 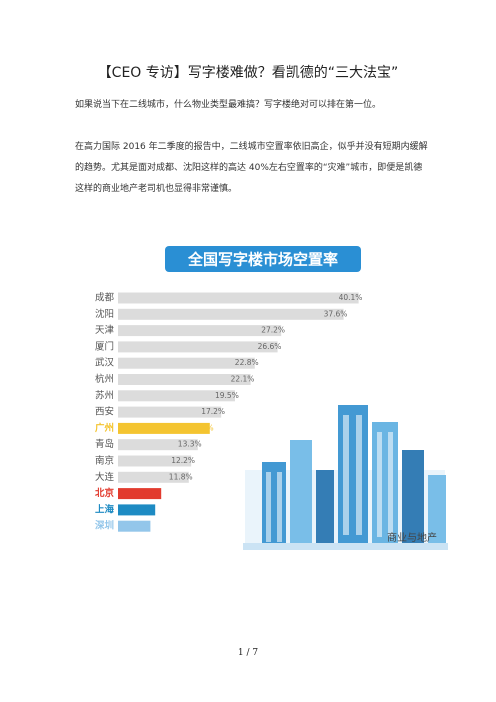 I want to click on value-label: 11.8%, so click(x=181, y=476).